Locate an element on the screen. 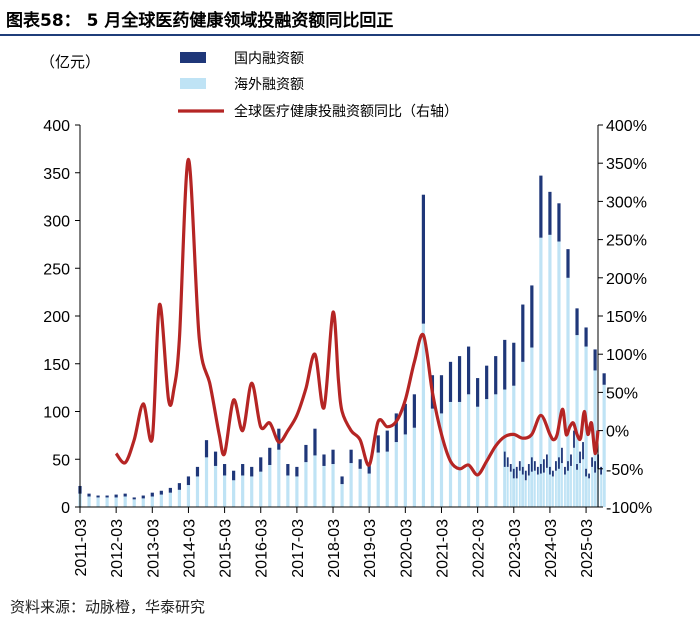  y-right-tick-label: 150% is located at coordinates (626, 317).